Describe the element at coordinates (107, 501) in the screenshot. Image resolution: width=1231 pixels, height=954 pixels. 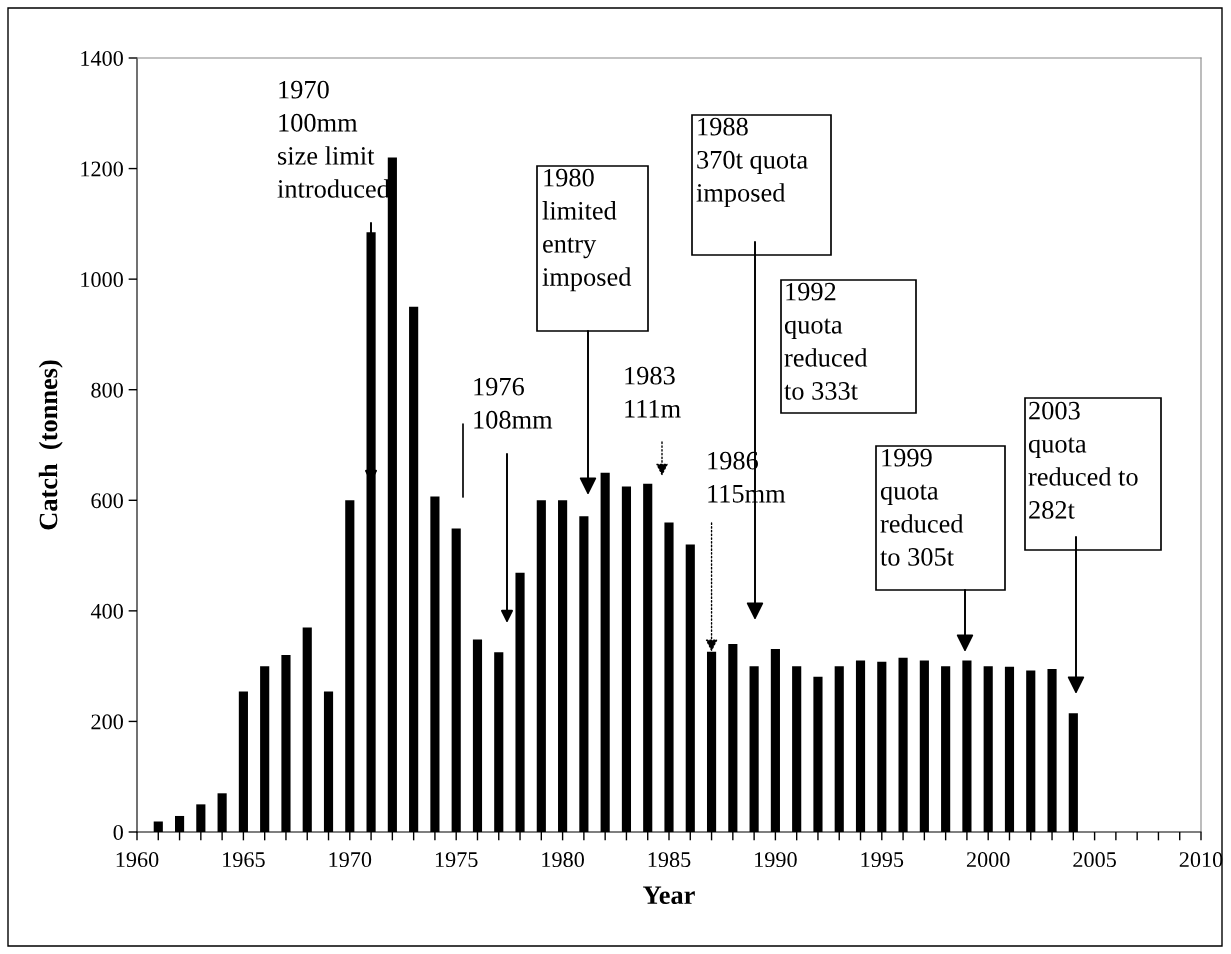
I see `y-tick-label: 600` at that location.